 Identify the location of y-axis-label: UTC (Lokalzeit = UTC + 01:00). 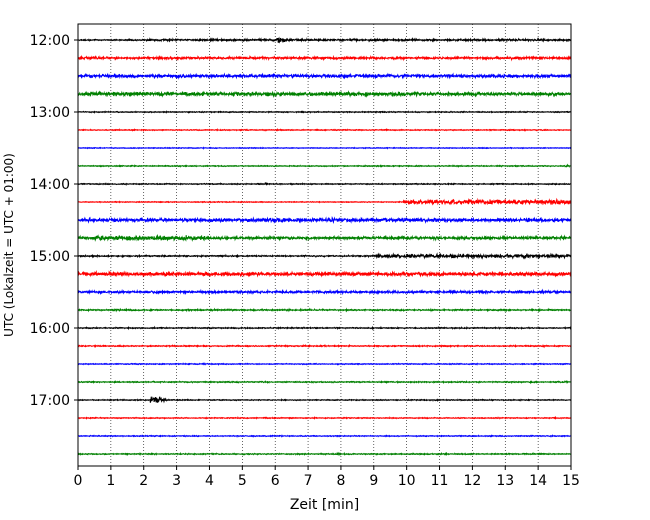
(9, 245).